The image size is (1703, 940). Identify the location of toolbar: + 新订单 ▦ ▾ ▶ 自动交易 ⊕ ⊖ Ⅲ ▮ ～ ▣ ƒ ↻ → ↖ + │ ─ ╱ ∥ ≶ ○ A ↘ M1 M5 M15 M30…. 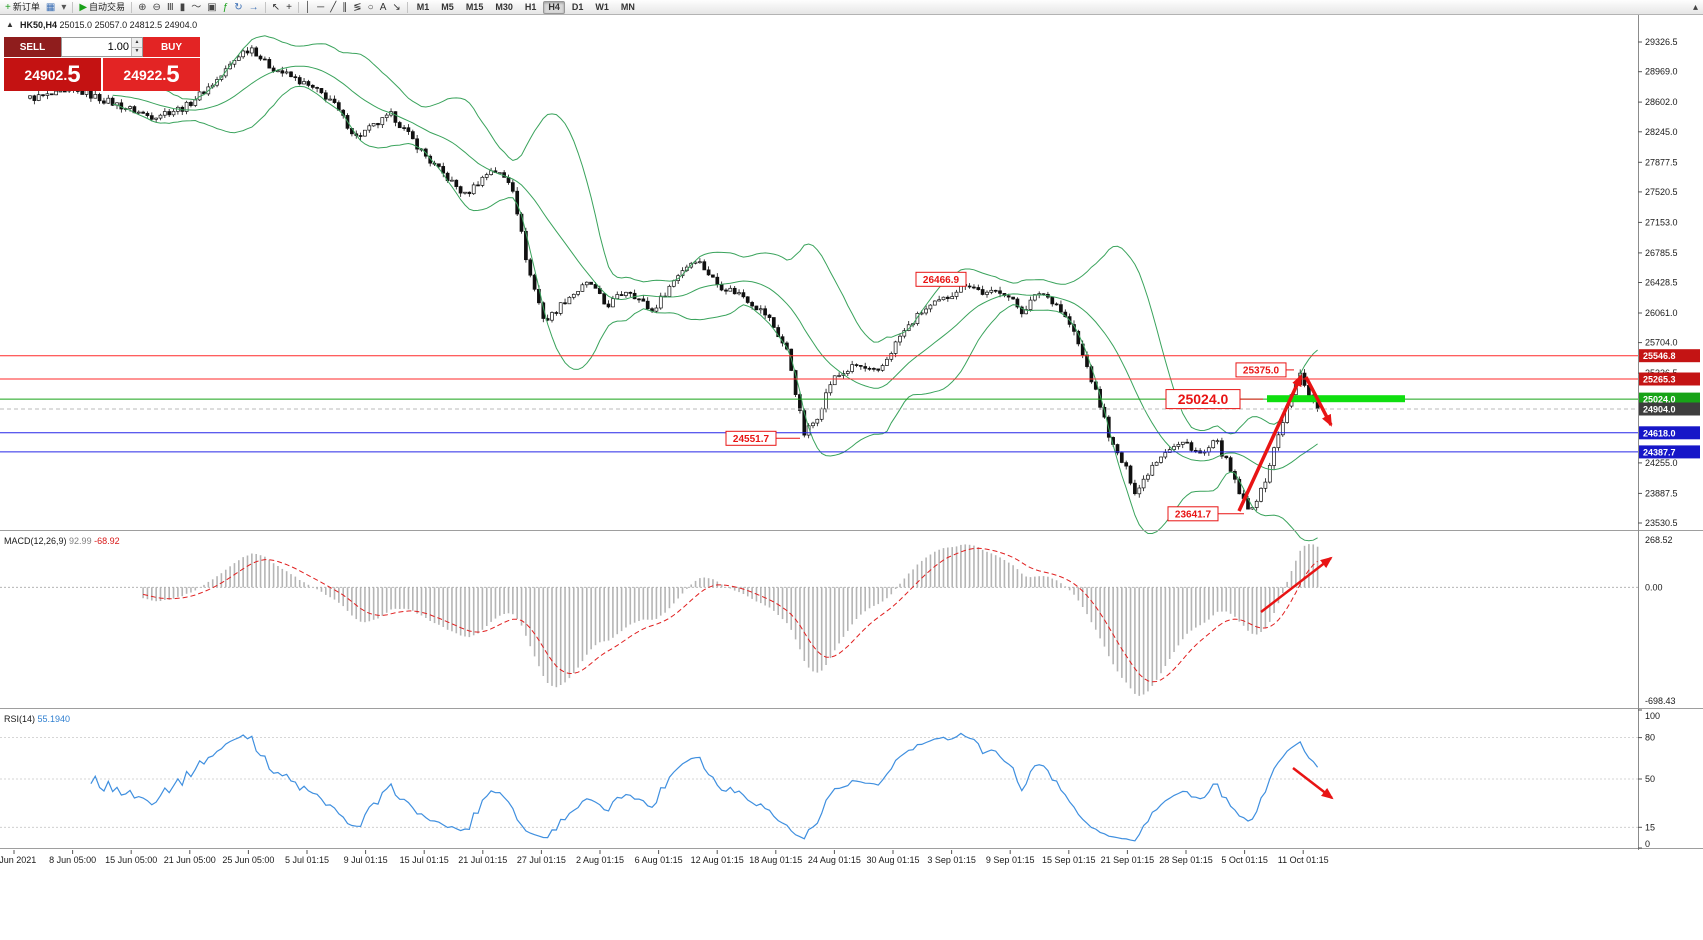
(851, 7).